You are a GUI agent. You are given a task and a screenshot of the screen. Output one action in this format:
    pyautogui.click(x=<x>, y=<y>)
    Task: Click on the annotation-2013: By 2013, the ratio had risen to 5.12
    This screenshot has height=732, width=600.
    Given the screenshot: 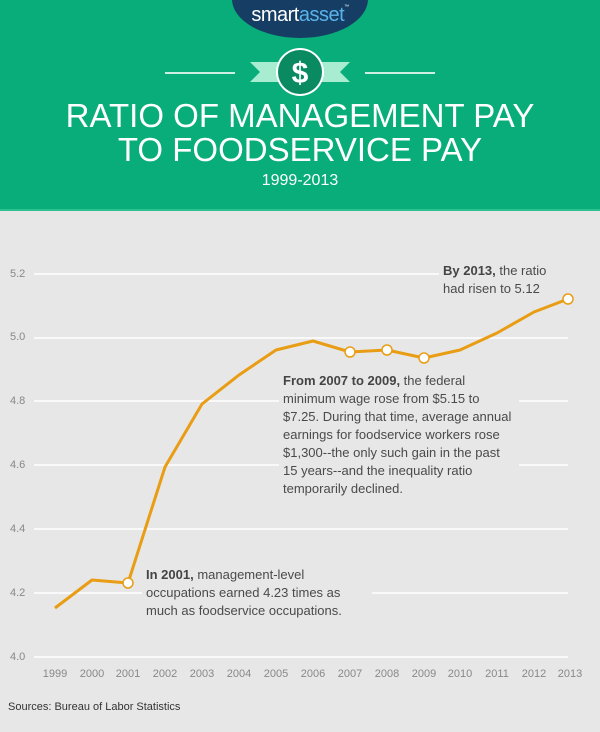 What is the action you would take?
    pyautogui.click(x=504, y=280)
    